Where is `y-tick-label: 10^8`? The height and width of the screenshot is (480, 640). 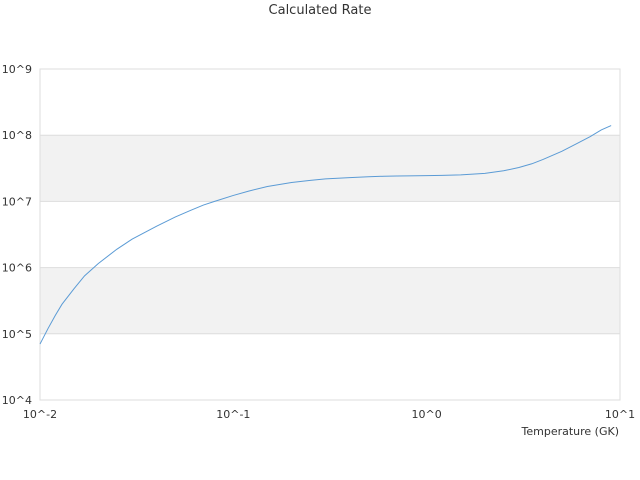
y-tick-label: 10^8 is located at coordinates (17, 135).